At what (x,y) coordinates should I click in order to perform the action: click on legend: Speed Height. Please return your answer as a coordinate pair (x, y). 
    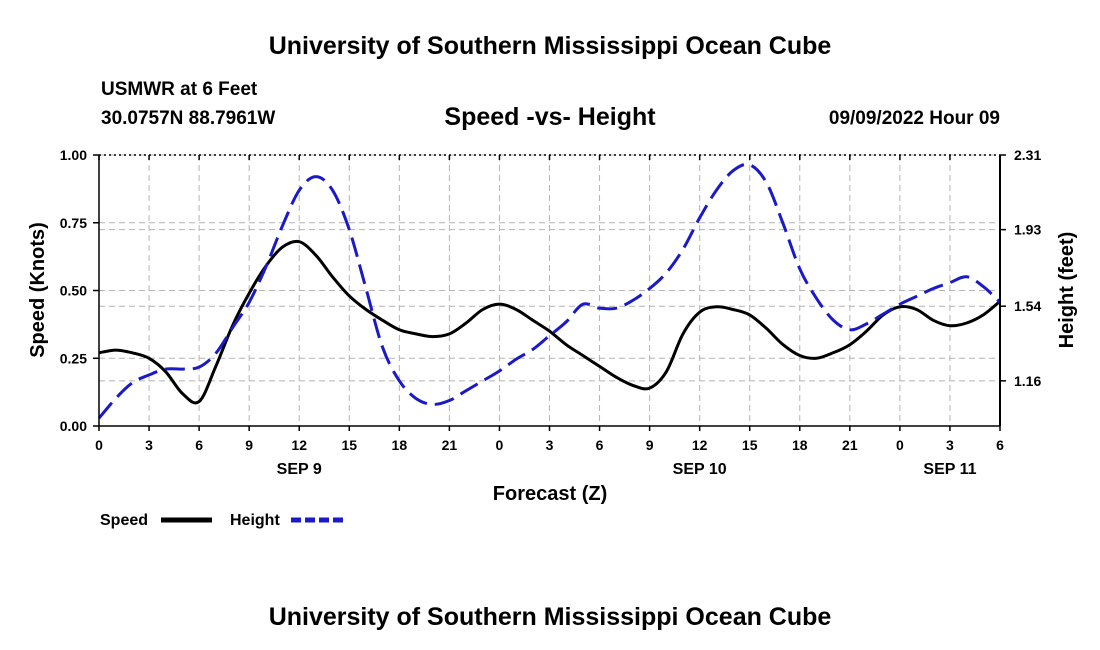
    Looking at the image, I should click on (221, 520).